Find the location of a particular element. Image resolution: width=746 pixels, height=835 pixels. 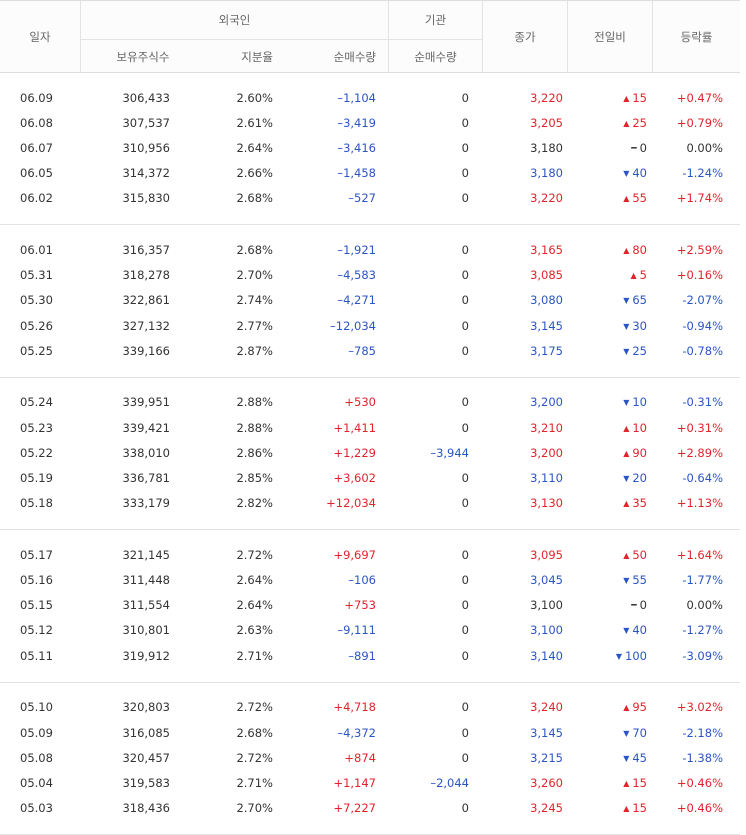

holdings-cell: 315,830 is located at coordinates (142, 198).